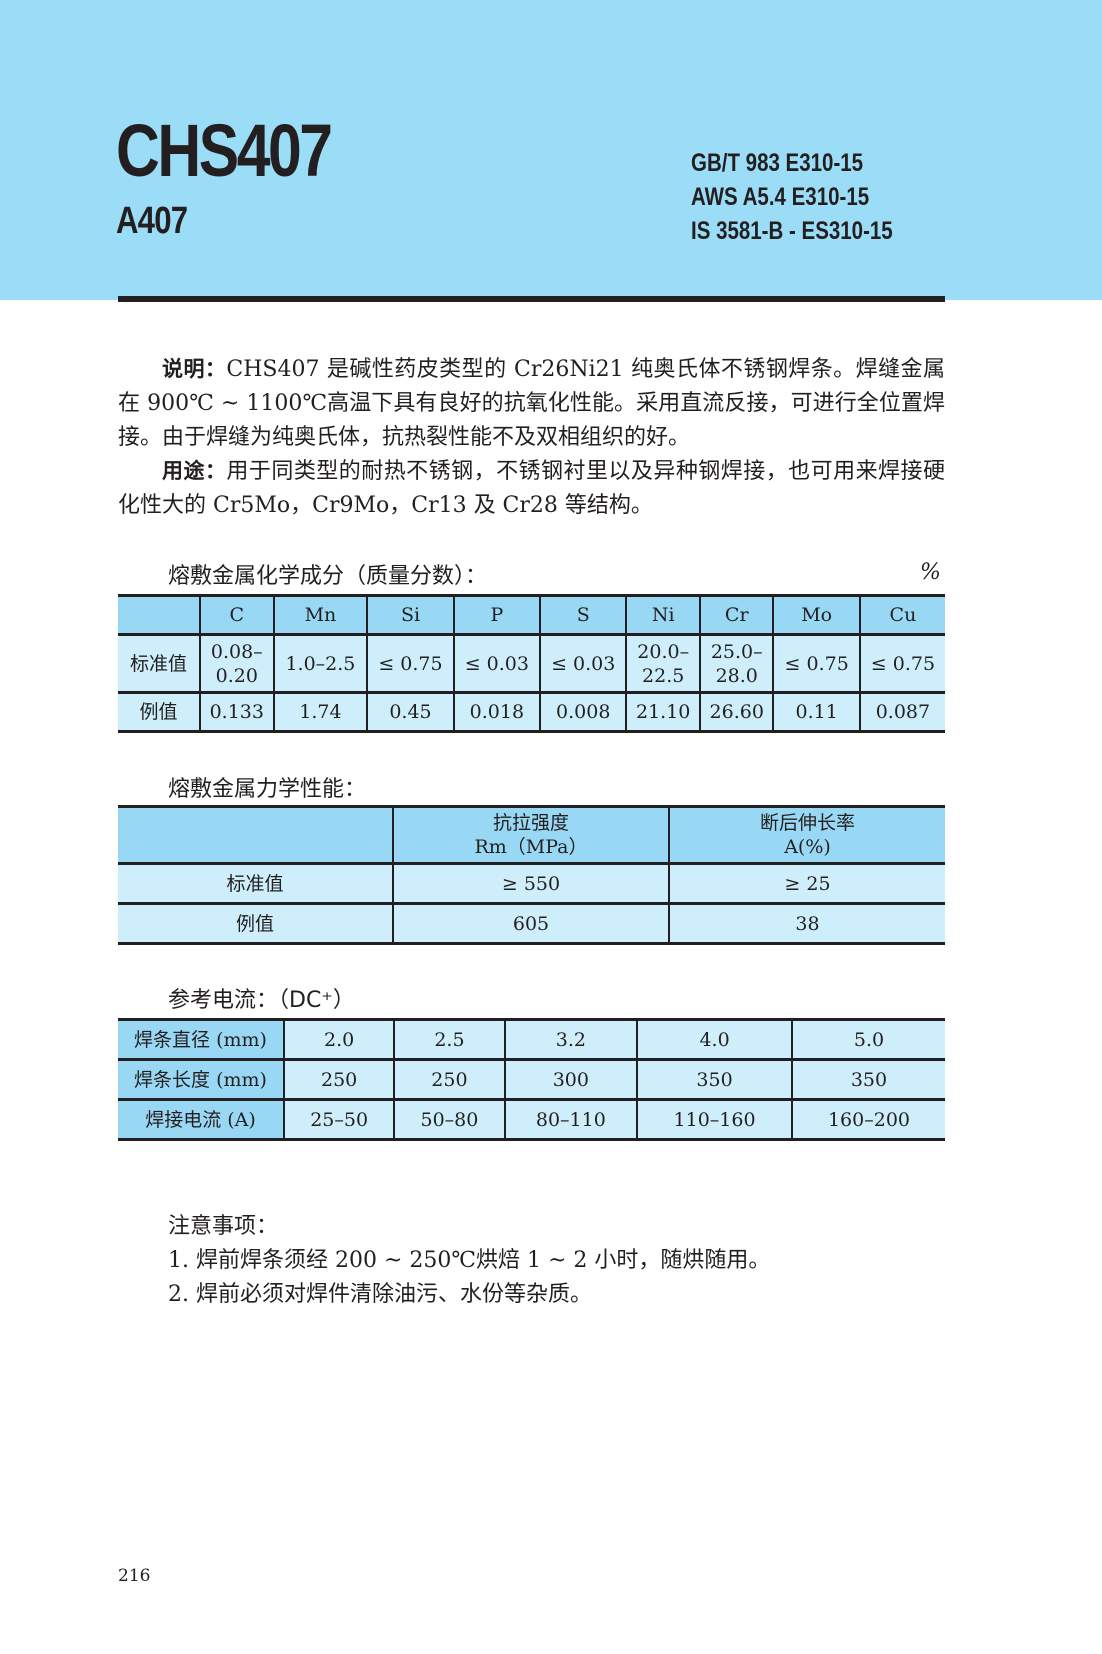 The height and width of the screenshot is (1654, 1102). Describe the element at coordinates (571, 1080) in the screenshot. I see `table-cell: 300` at that location.